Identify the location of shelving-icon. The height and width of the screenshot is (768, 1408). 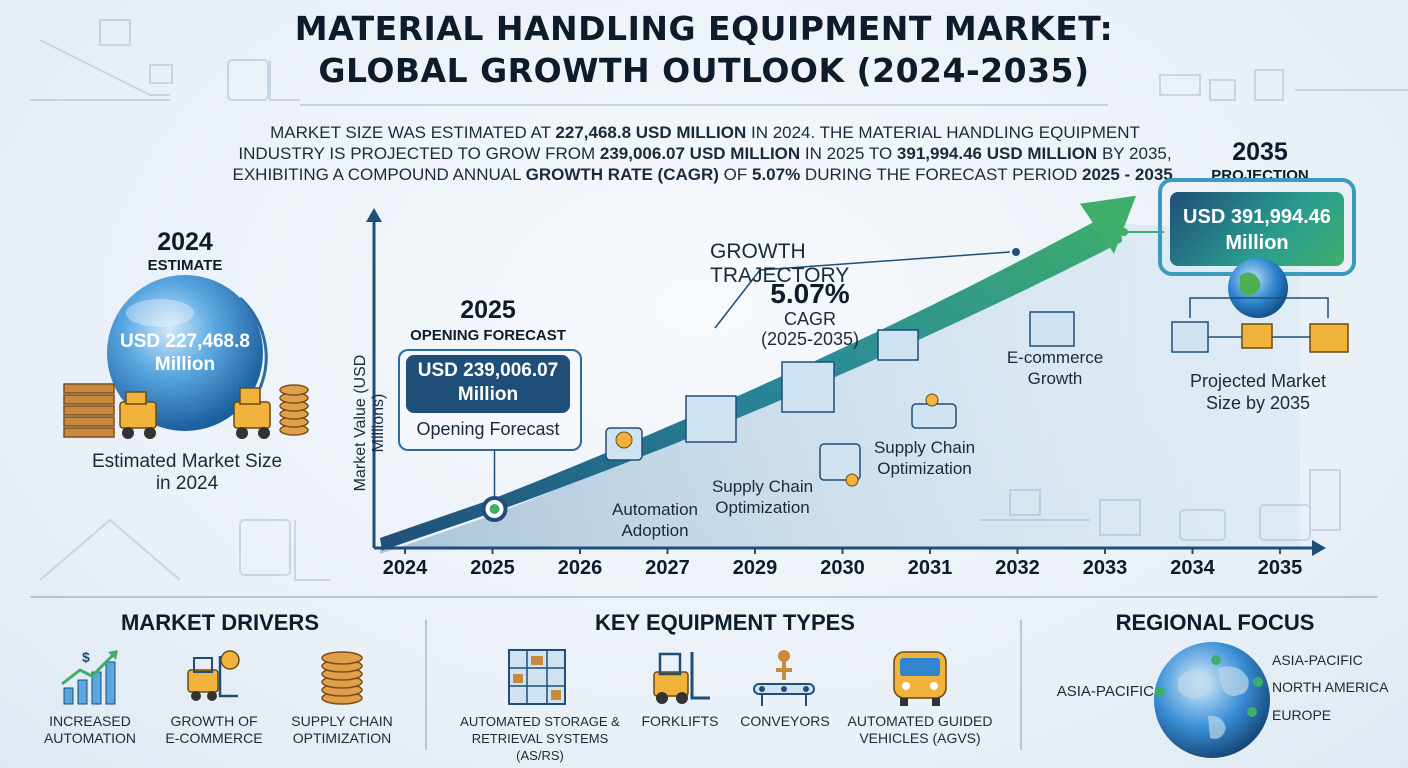
(808, 387).